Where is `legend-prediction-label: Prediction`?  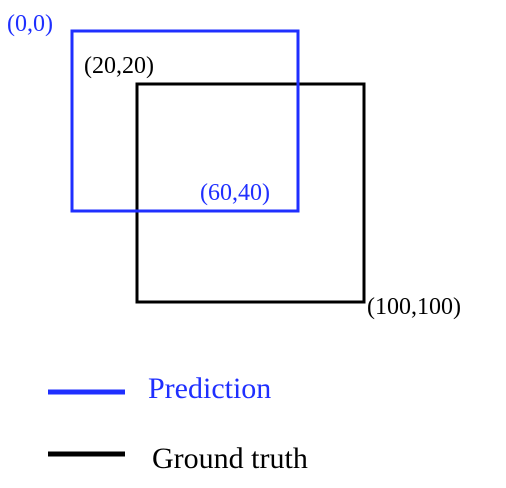 legend-prediction-label: Prediction is located at coordinates (209, 388).